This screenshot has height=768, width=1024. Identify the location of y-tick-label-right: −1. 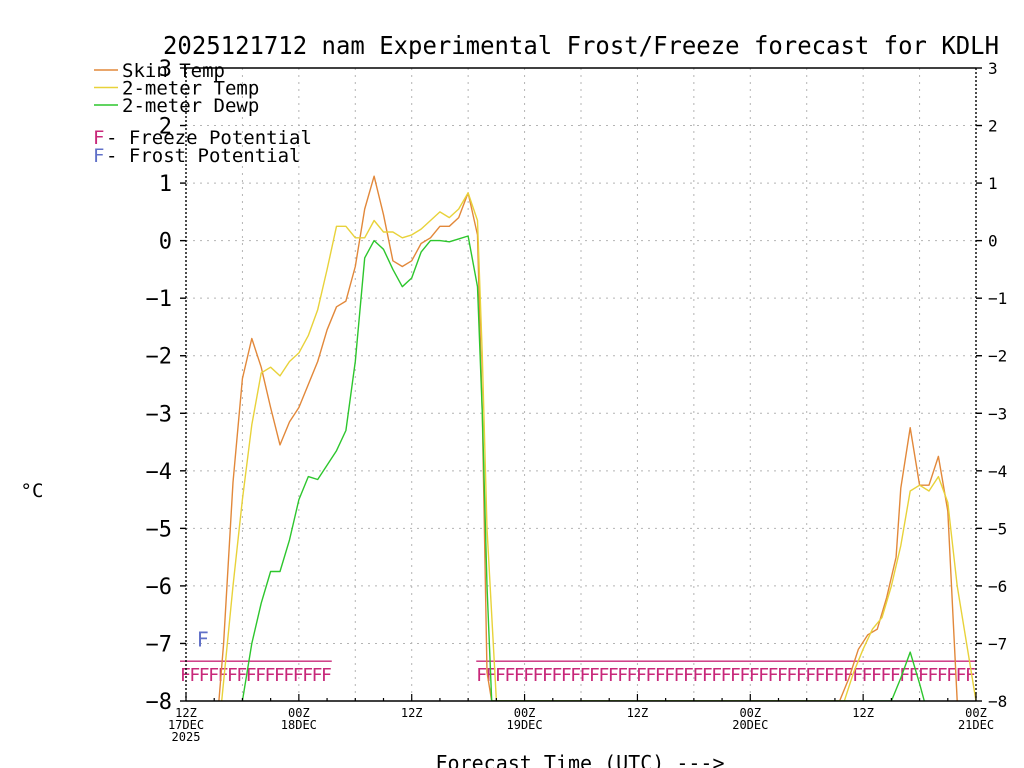
(997, 298).